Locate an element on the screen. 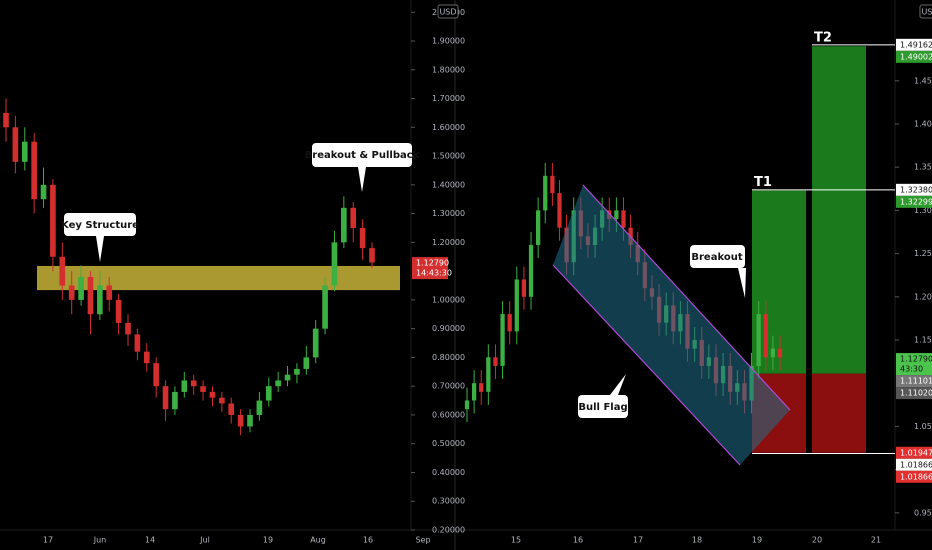  price-label: 1.11101 is located at coordinates (916, 381).